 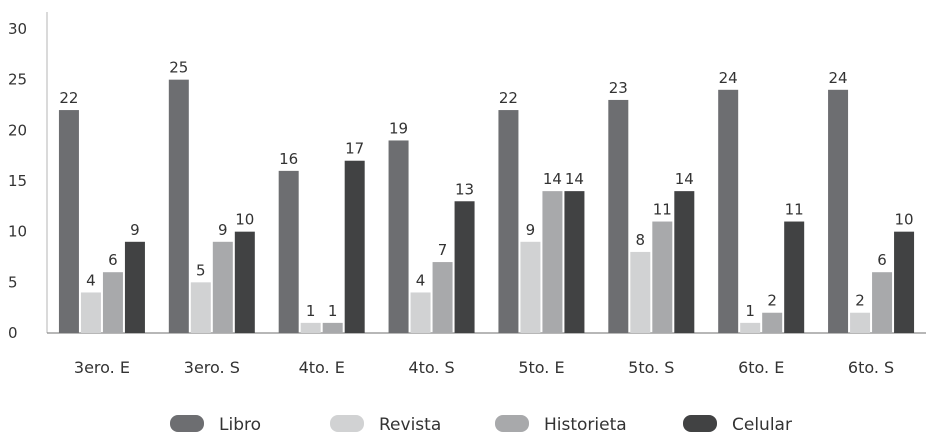 What do you see at coordinates (347, 423) in the screenshot?
I see `legend-swatch-revista` at bounding box center [347, 423].